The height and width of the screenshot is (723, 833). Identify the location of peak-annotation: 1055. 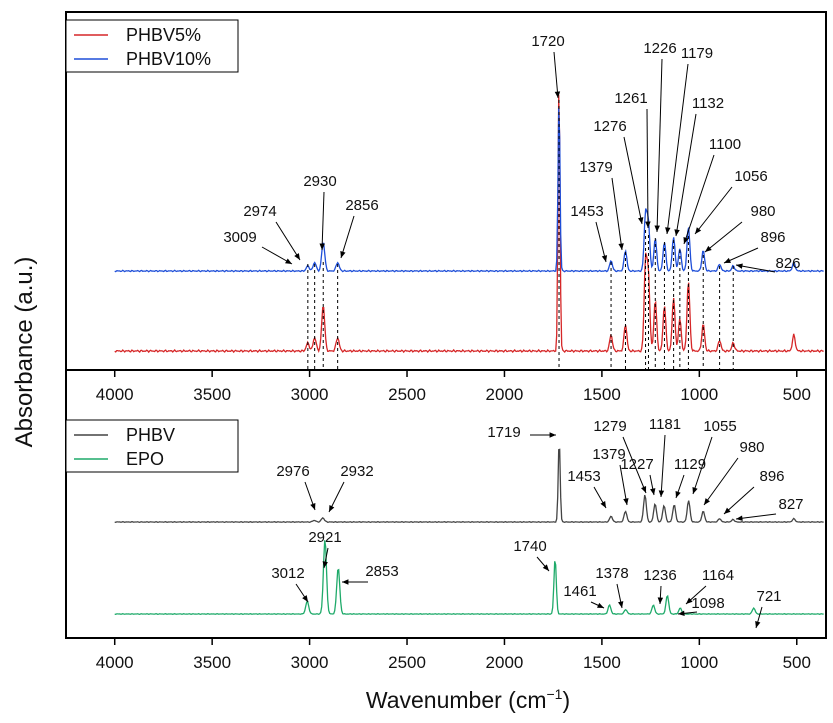
(714, 456).